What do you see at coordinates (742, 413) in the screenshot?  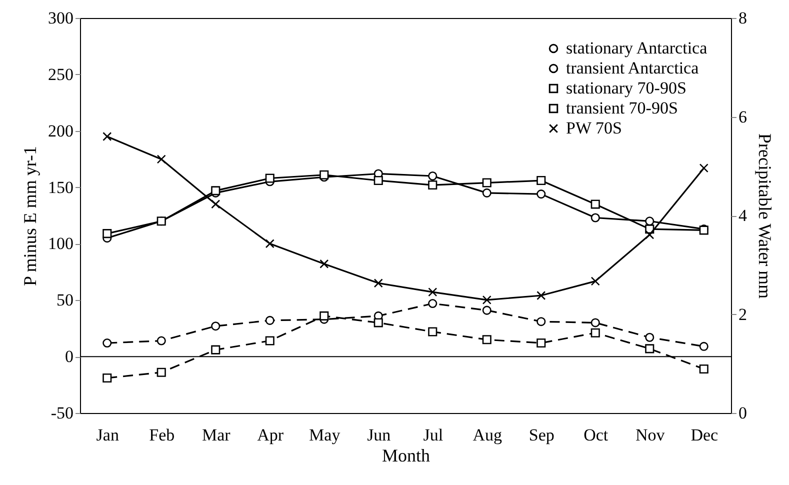 I see `y2-tick-label: 0` at bounding box center [742, 413].